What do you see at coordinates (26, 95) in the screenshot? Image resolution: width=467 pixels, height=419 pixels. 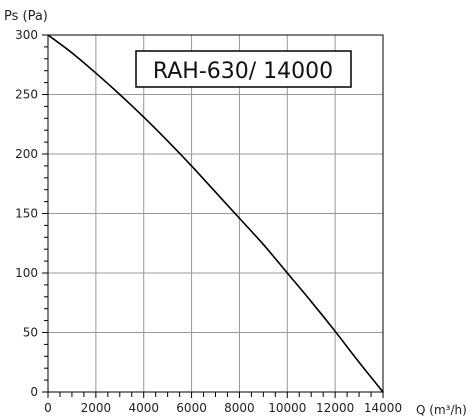 I see `y-tick-label: 250` at bounding box center [26, 95].